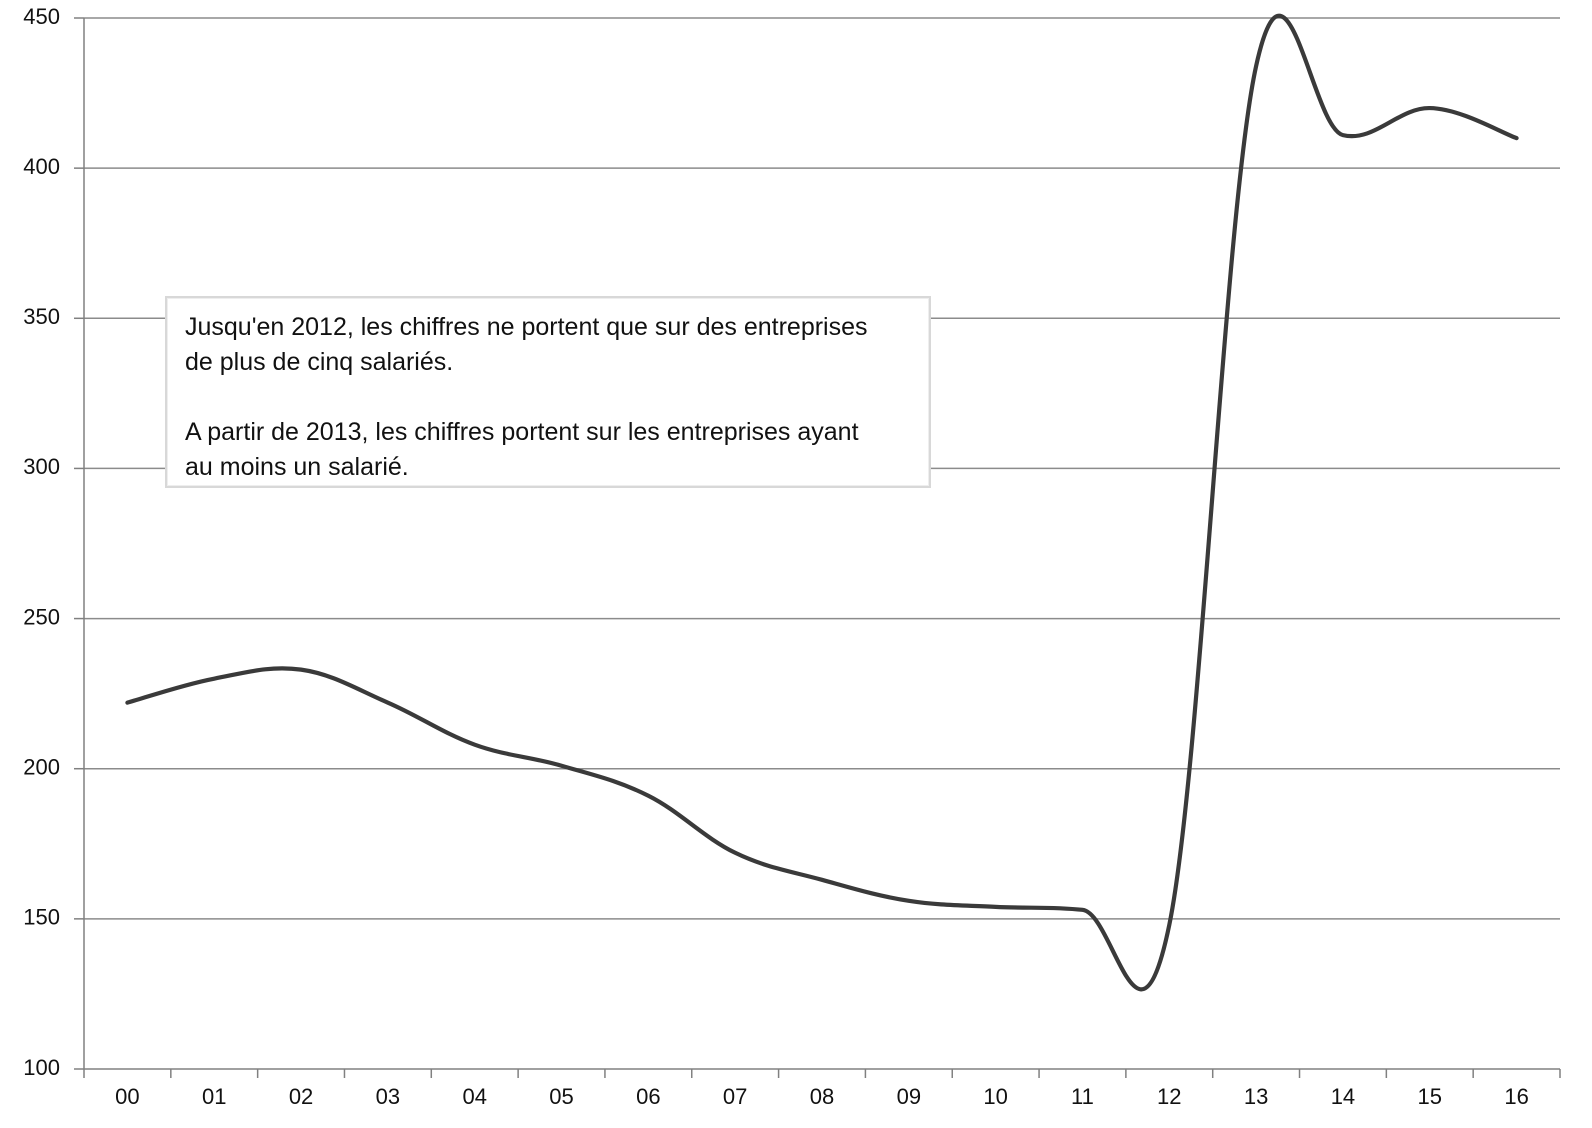  Describe the element at coordinates (41, 917) in the screenshot. I see `y-tick-label-150: 150` at that location.